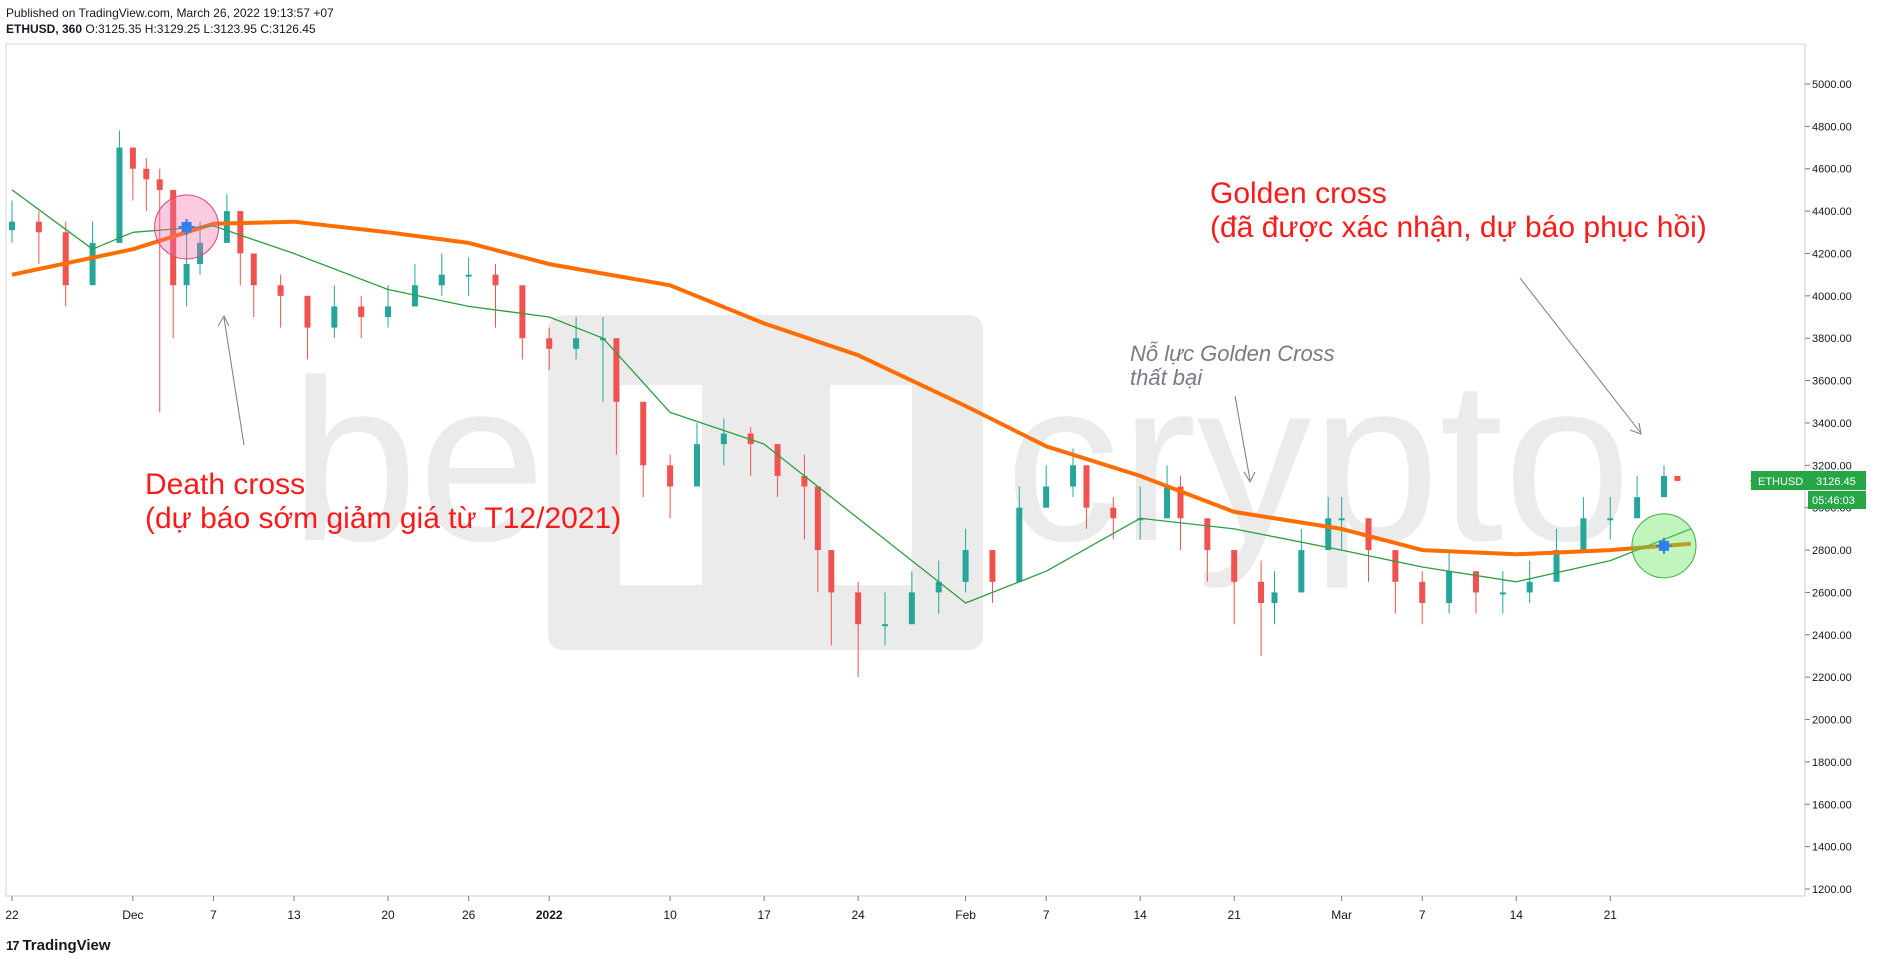  What do you see at coordinates (294, 29) in the screenshot?
I see `ohlc-close: 3126.45` at bounding box center [294, 29].